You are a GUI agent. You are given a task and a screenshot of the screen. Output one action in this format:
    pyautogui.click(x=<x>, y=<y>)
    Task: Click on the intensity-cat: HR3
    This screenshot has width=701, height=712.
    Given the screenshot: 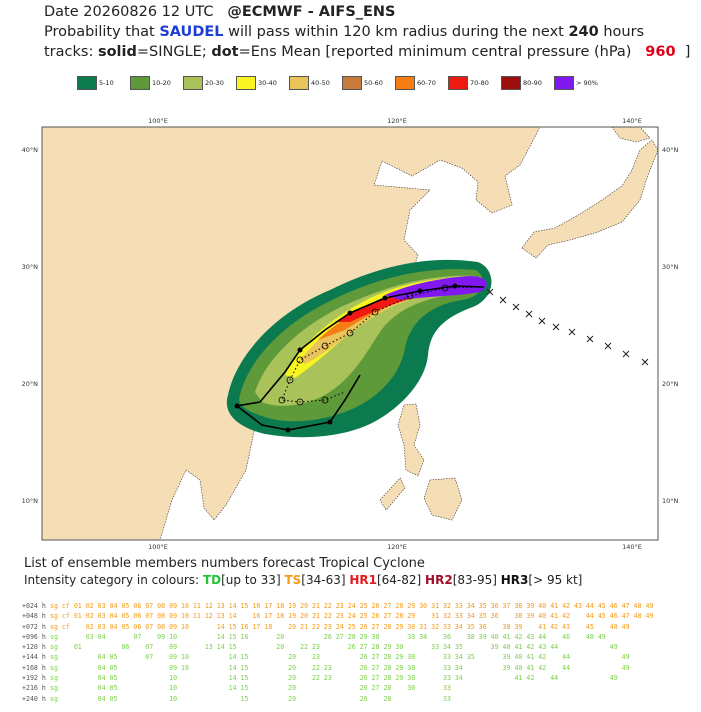 What is the action you would take?
    pyautogui.click(x=514, y=580)
    